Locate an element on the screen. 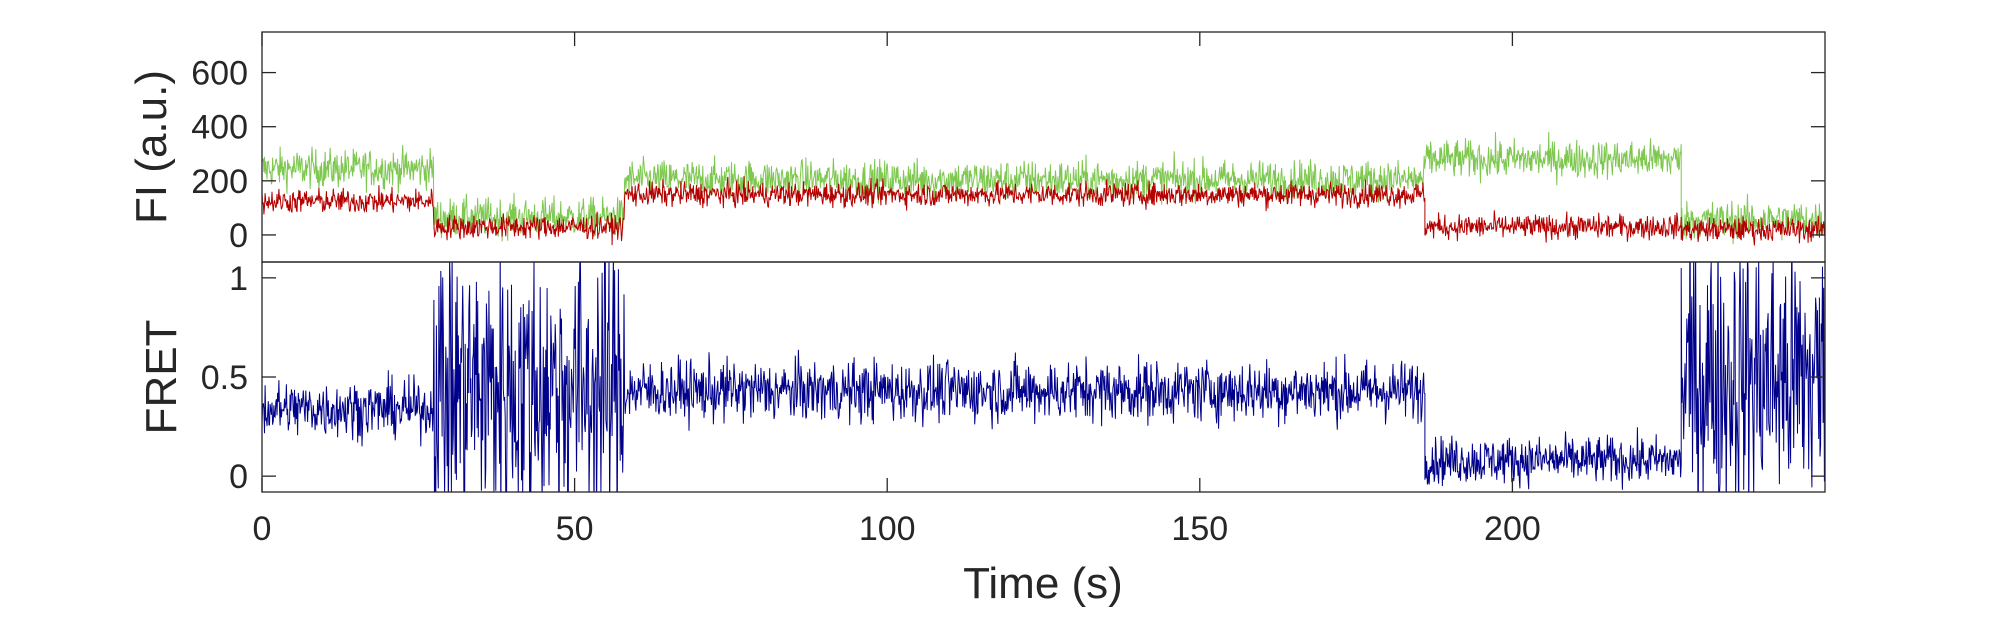 The width and height of the screenshot is (2005, 625). fluorescence-y-tick-label: 0 is located at coordinates (238, 236).